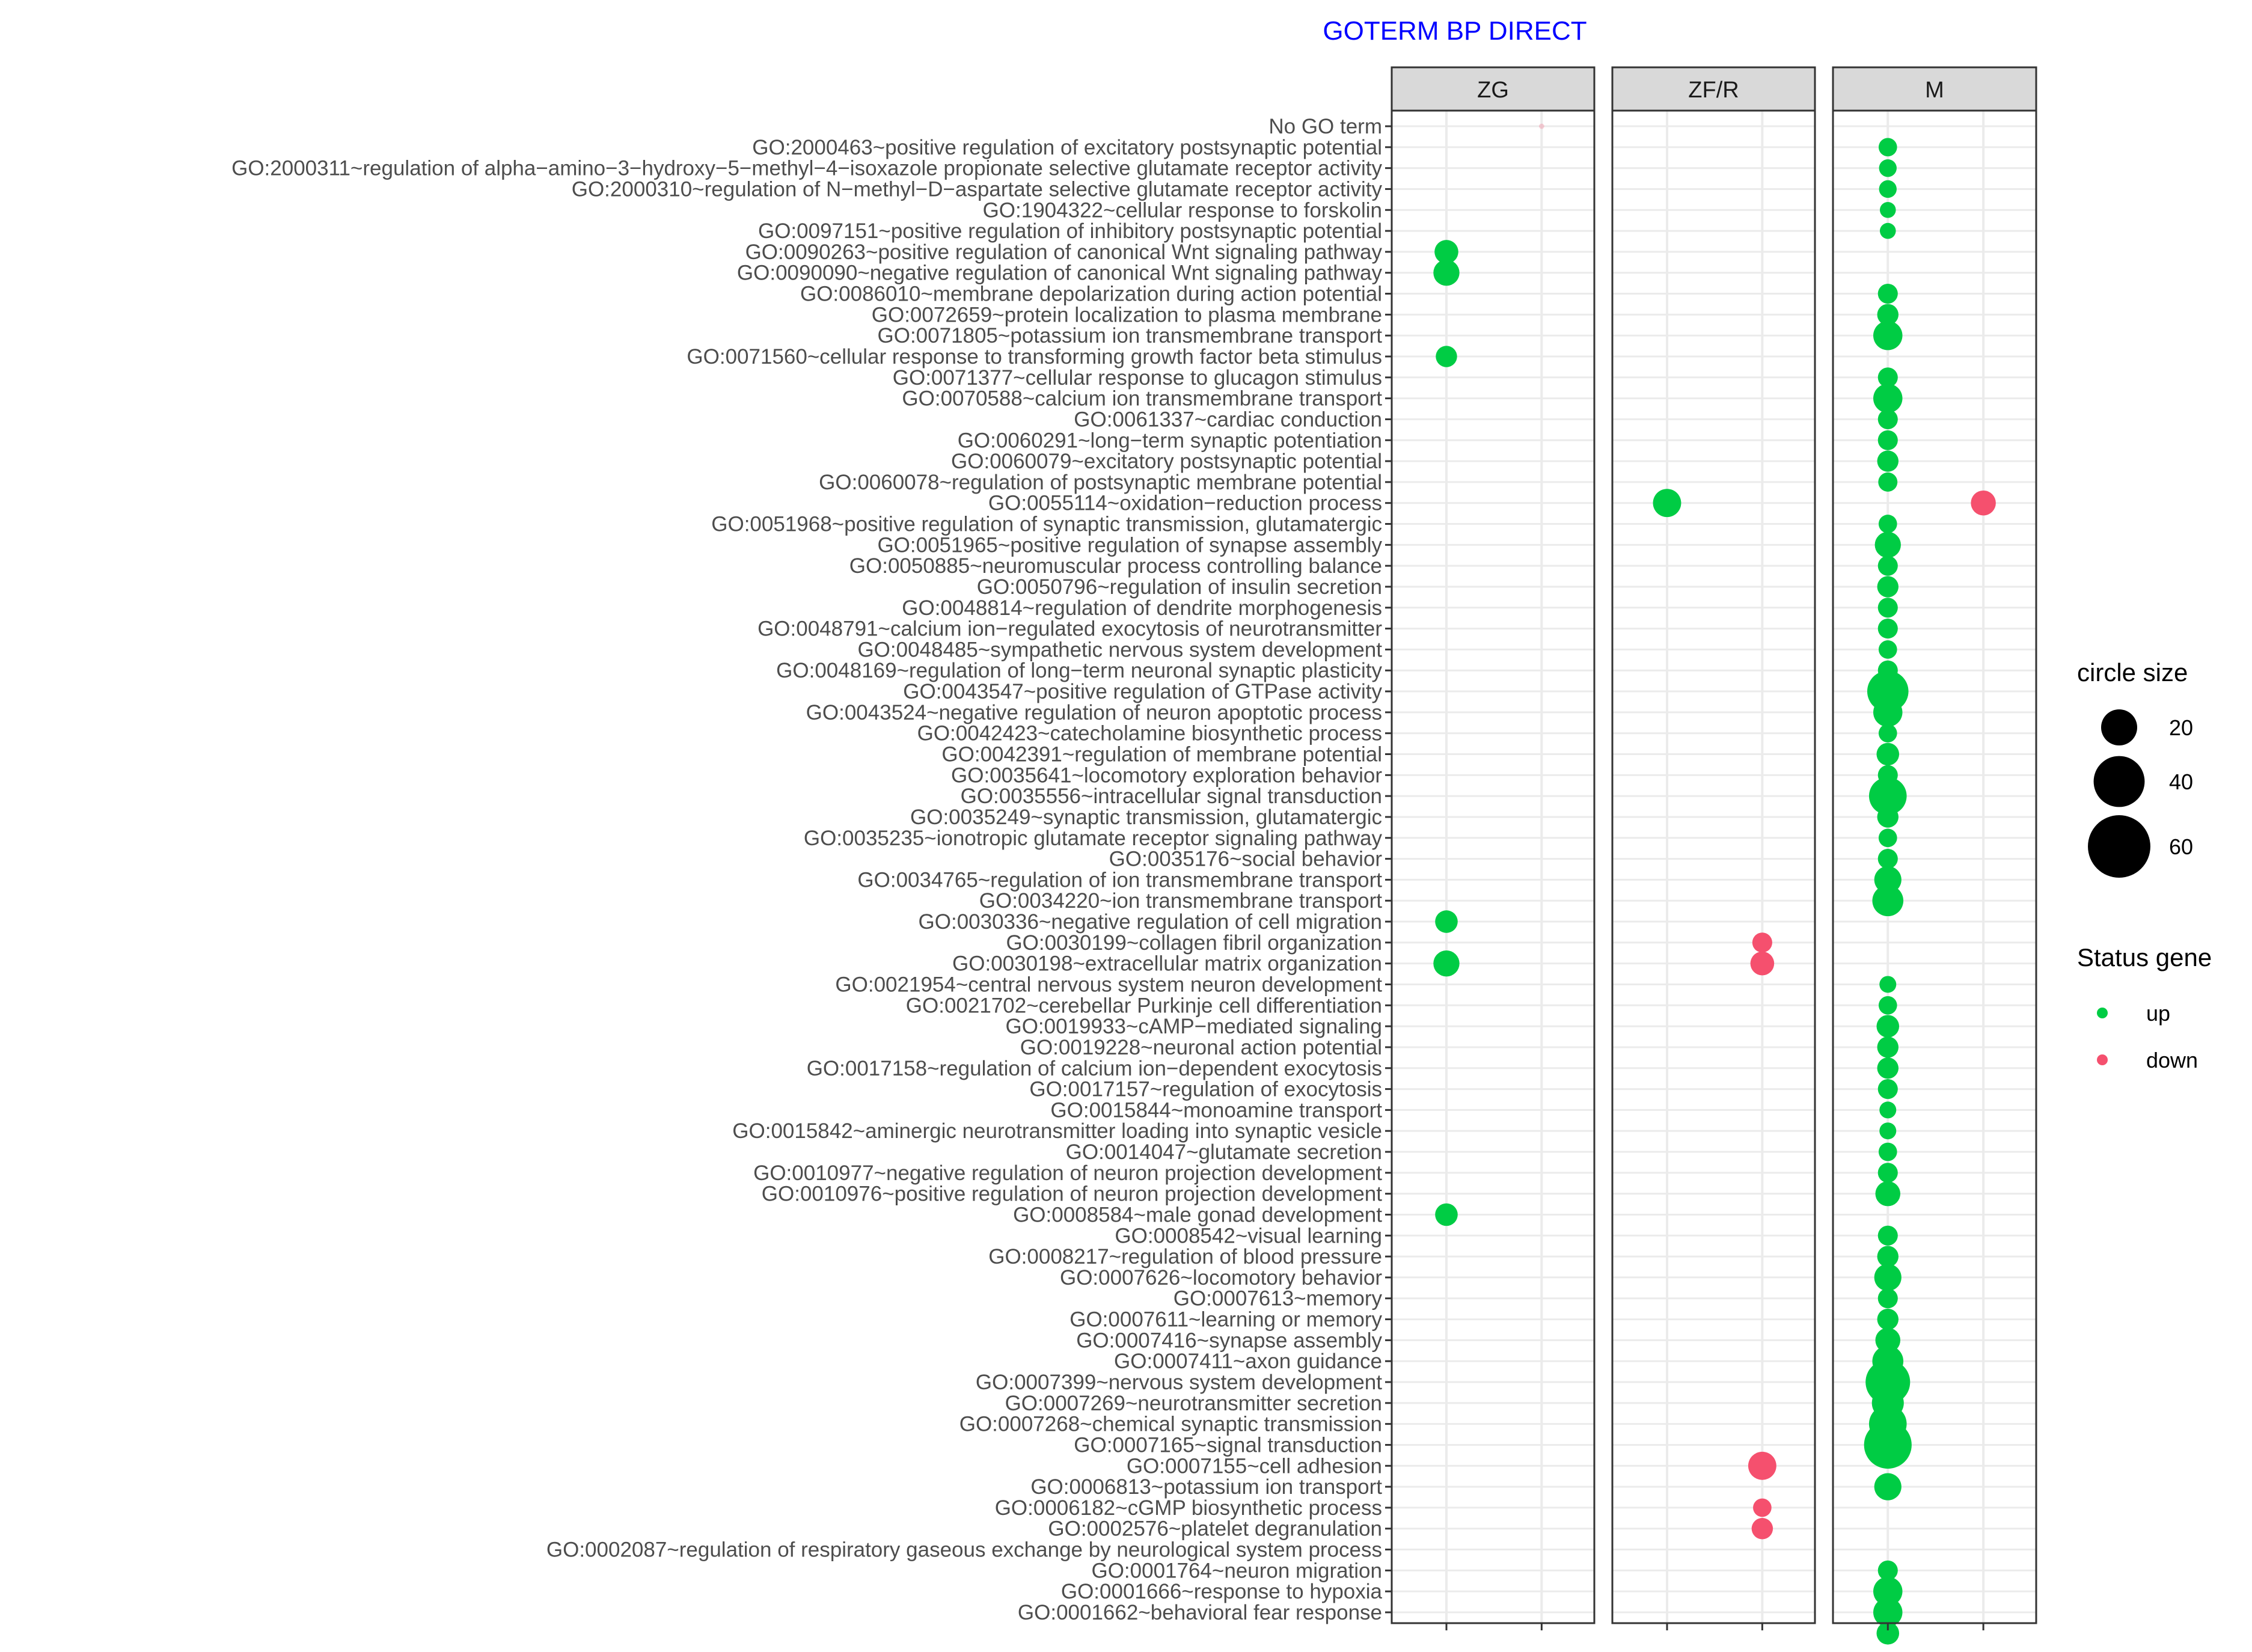 This screenshot has height=1652, width=2252. What do you see at coordinates (1225, 1320) in the screenshot?
I see `y-axis-term-label: GO:0007611~learning or memory` at bounding box center [1225, 1320].